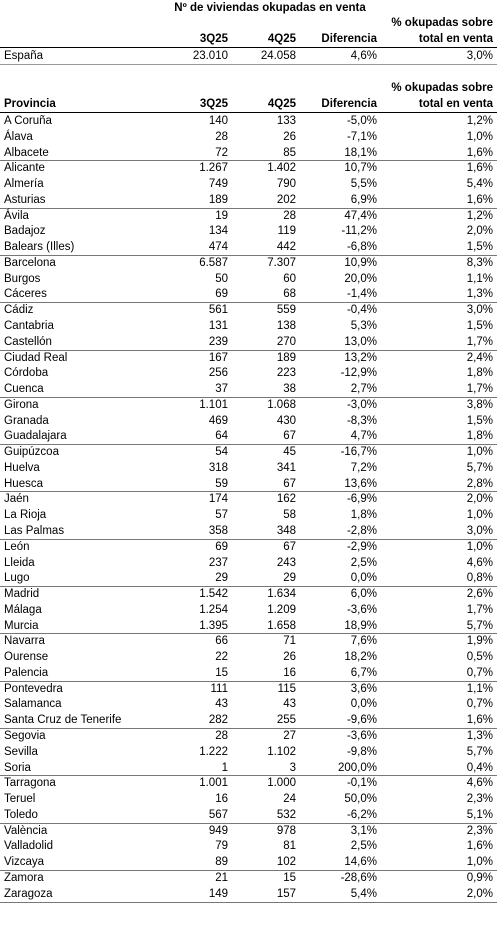  Describe the element at coordinates (286, 341) in the screenshot. I see `cell: 270` at that location.